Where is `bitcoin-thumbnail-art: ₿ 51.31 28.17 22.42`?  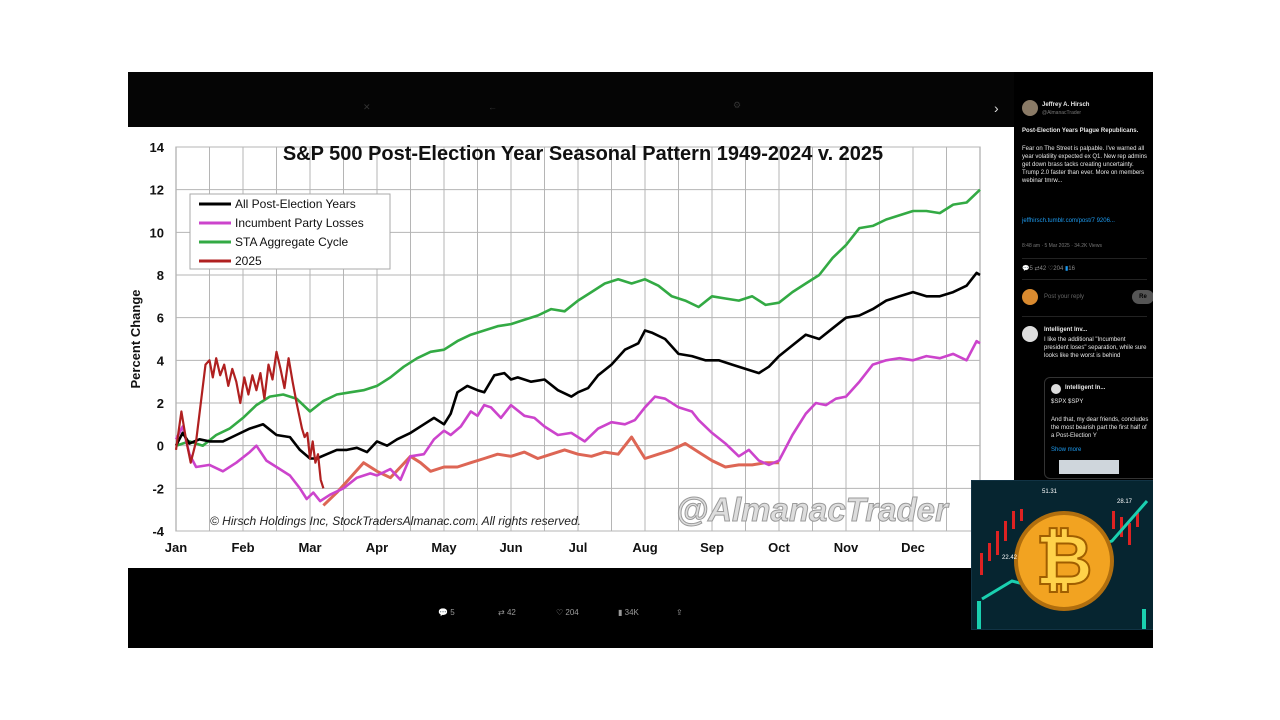 bitcoin-thumbnail-art: ₿ 51.31 28.17 22.42 is located at coordinates (1062, 555).